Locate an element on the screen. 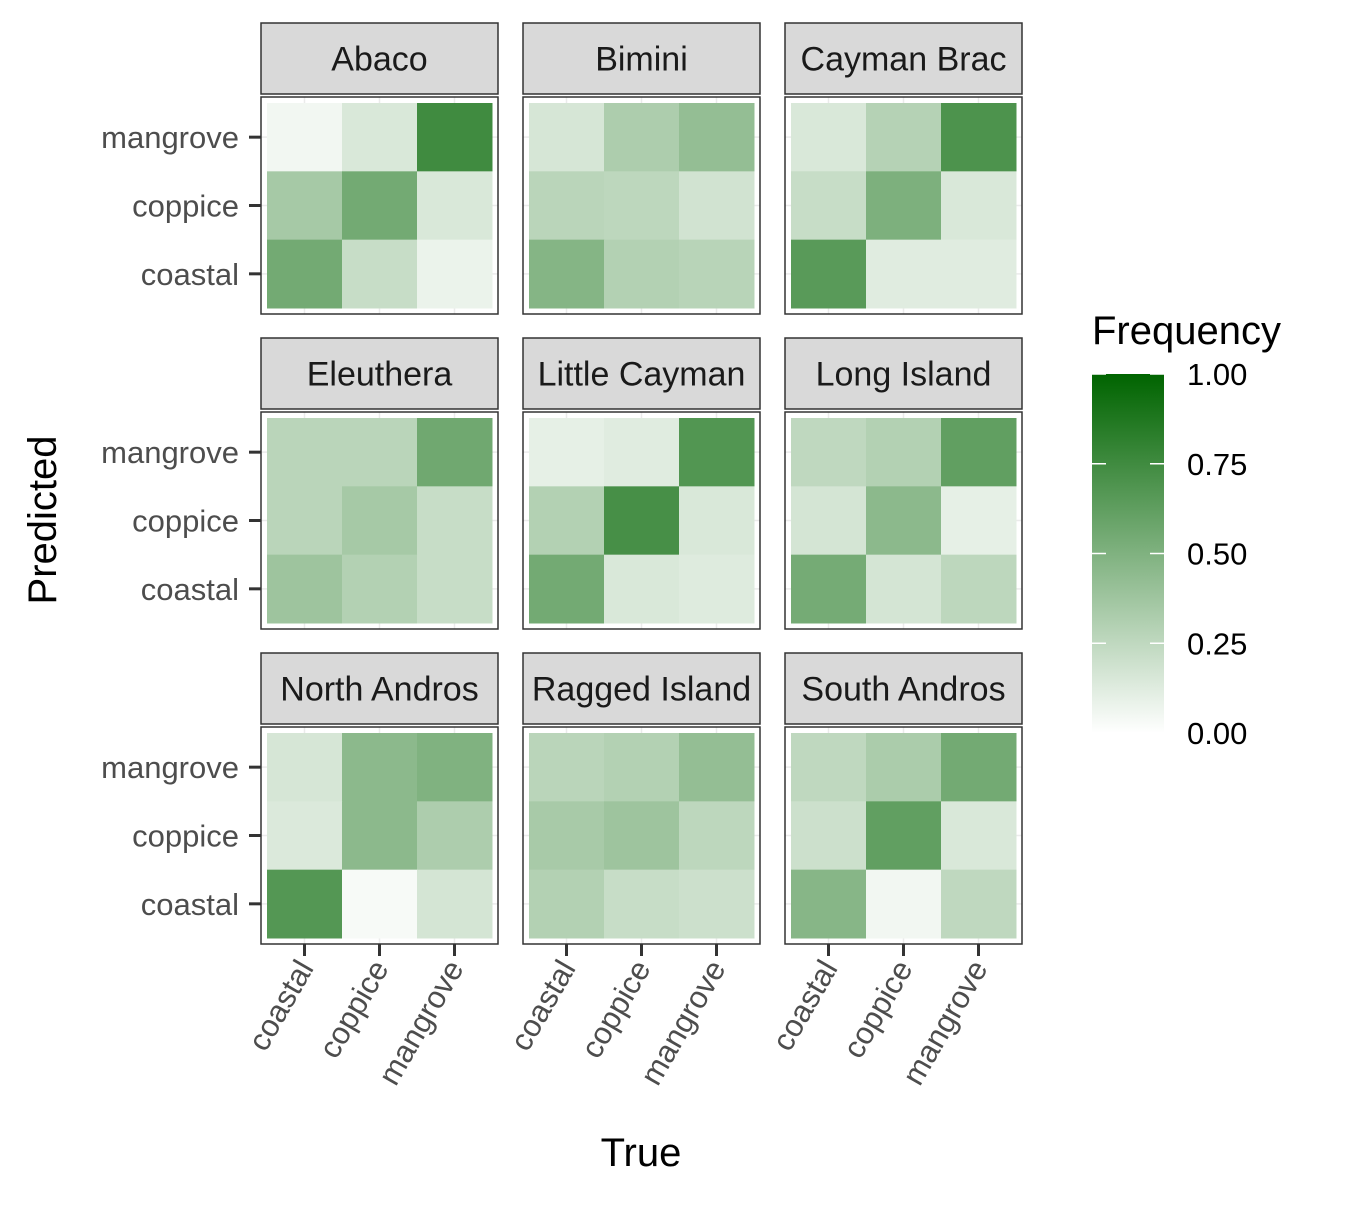  y-axis-title: Predicted is located at coordinates (43, 520).